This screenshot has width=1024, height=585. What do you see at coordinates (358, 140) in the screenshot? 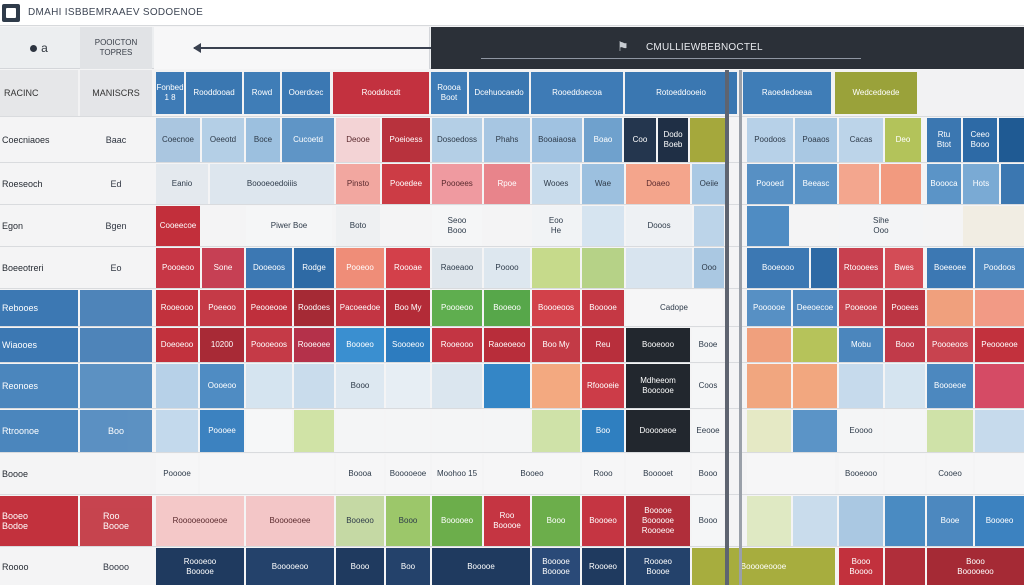
I see `table-cell: Deooe` at bounding box center [358, 140].